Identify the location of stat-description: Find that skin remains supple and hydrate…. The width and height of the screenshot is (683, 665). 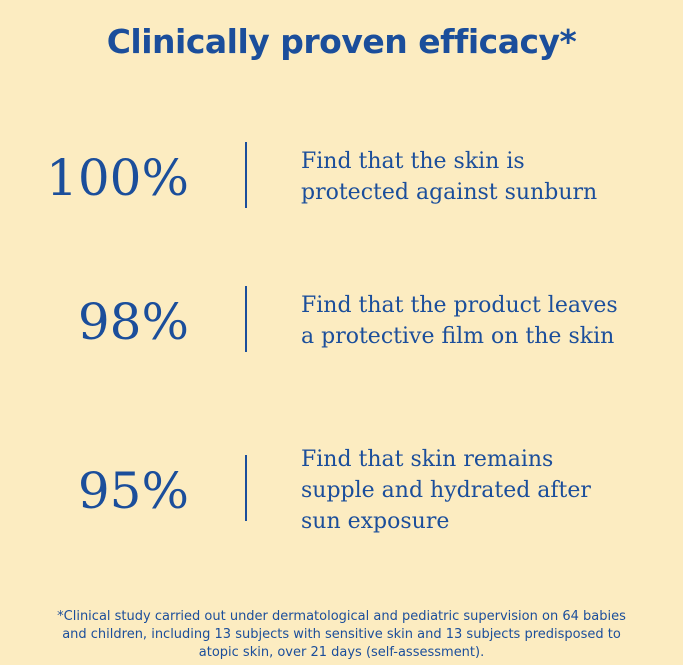
(446, 490).